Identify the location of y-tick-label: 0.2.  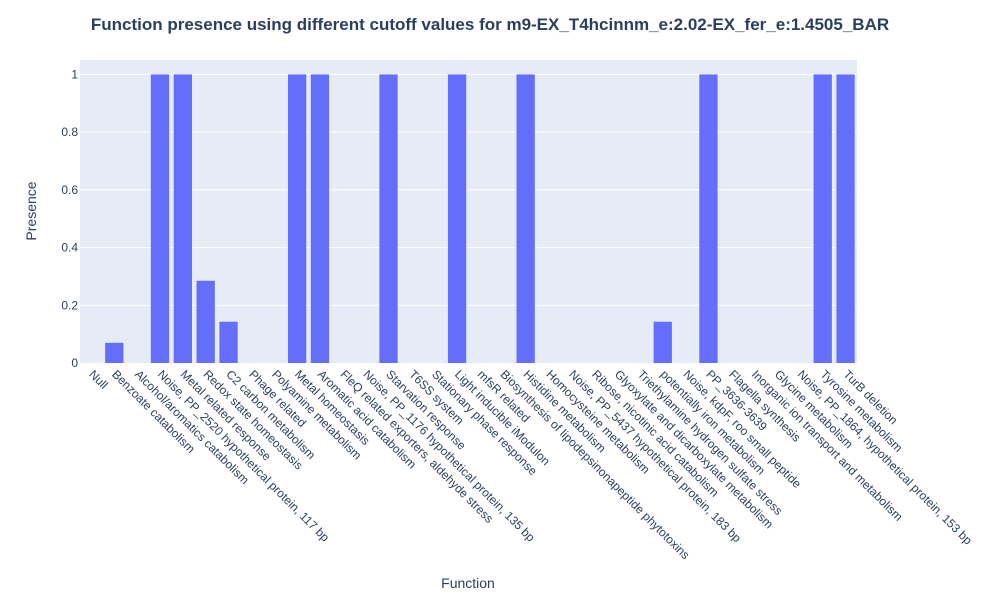
(69, 305).